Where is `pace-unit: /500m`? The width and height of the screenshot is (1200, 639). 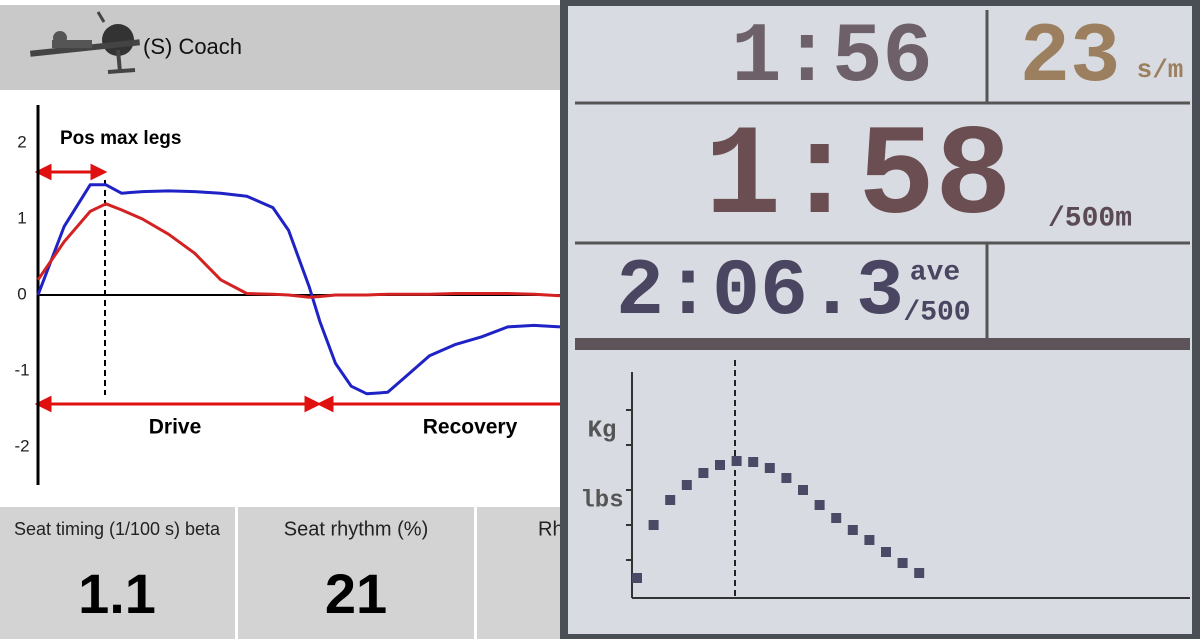 pace-unit: /500m is located at coordinates (1090, 218).